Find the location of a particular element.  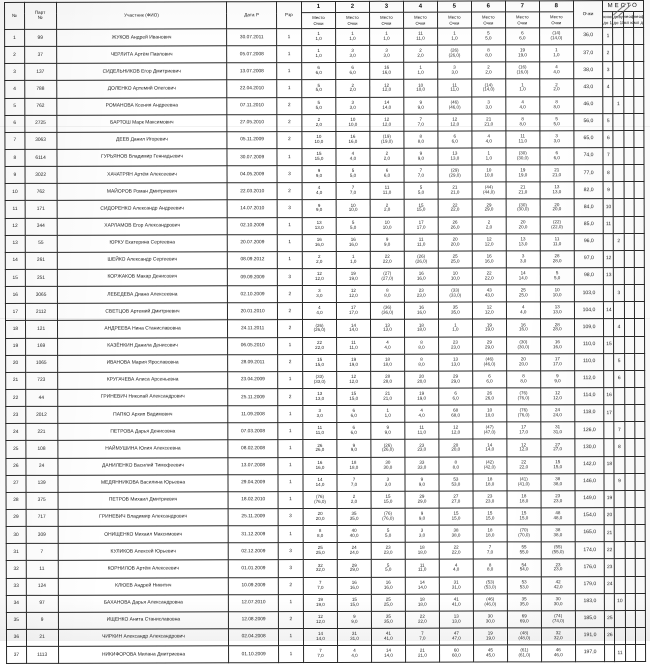

cell-date: 05.07.2008 is located at coordinates (252, 54).